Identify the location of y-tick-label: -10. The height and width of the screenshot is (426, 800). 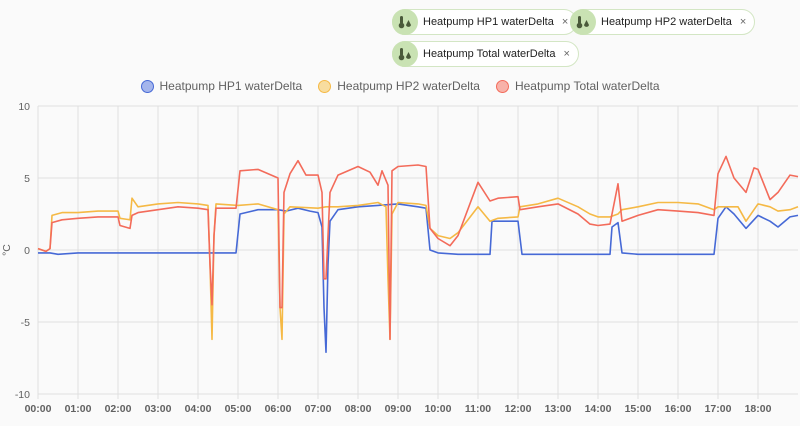
(22, 395).